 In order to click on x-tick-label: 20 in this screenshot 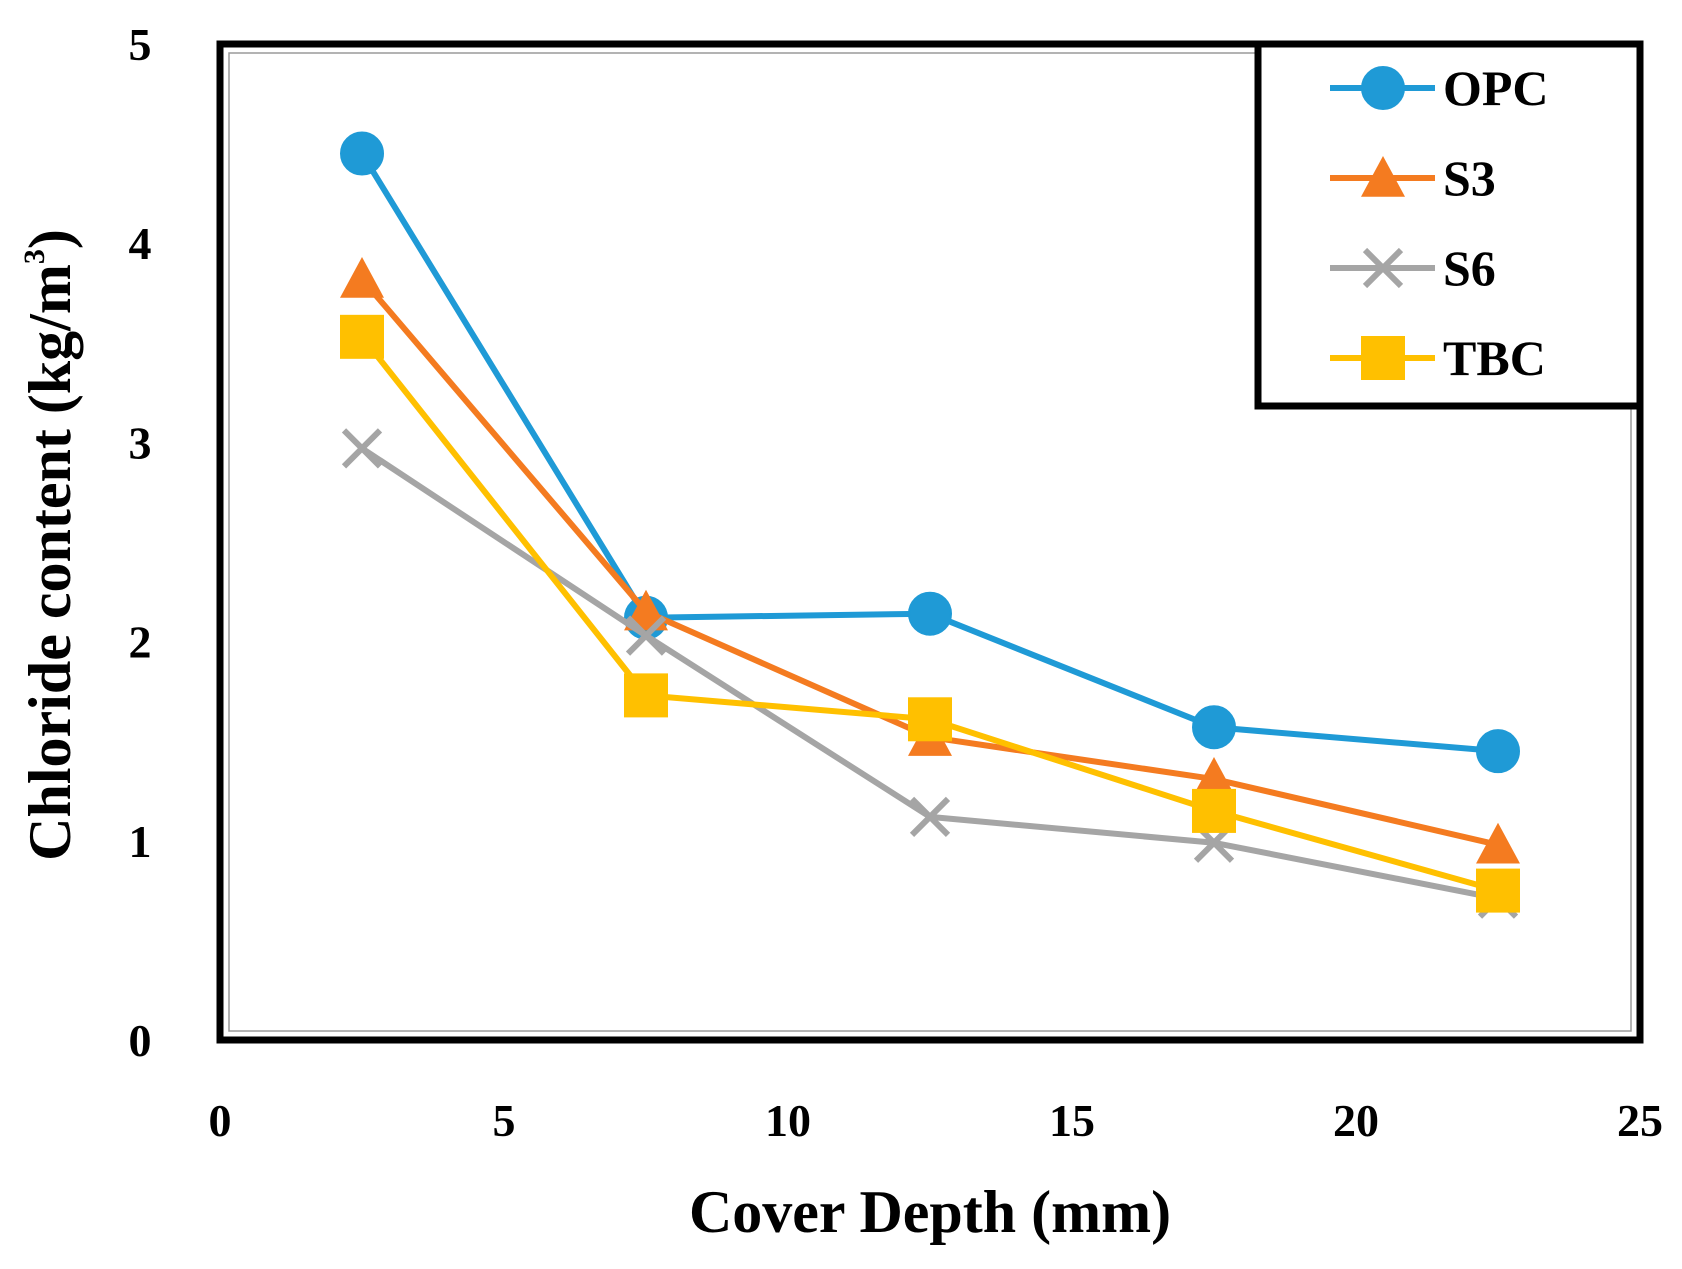, I will do `click(1356, 1120)`.